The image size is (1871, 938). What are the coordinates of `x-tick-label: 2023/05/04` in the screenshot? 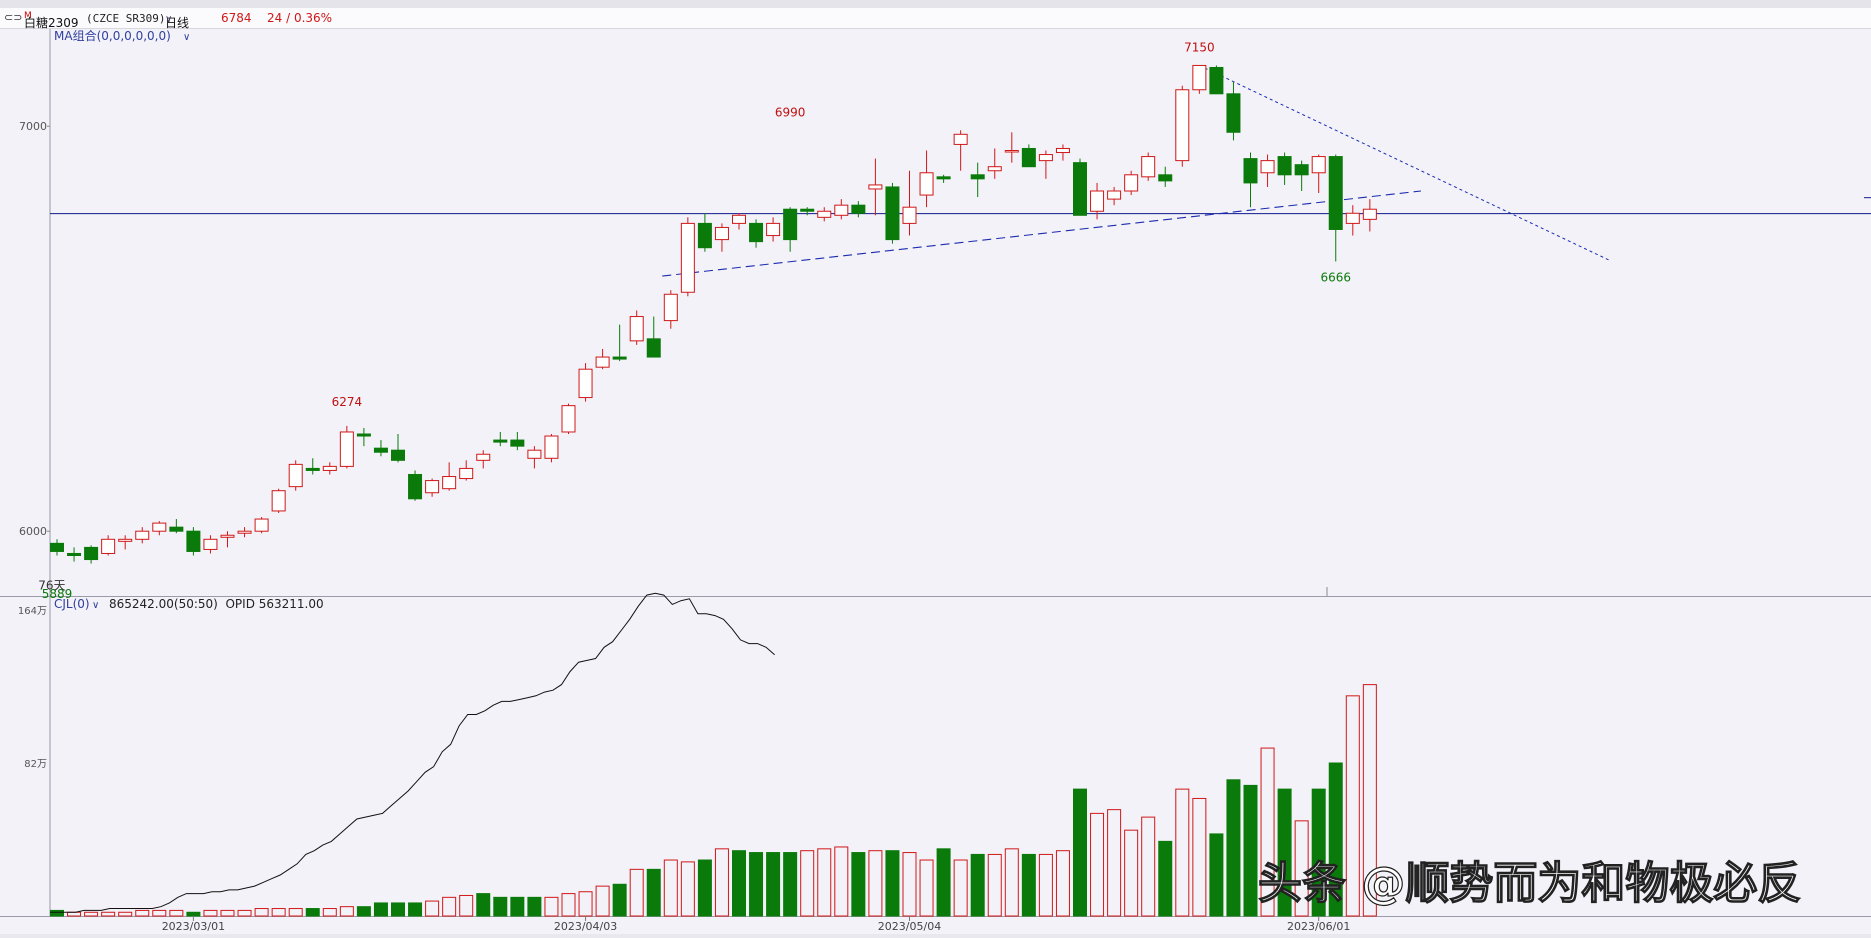 It's located at (909, 926).